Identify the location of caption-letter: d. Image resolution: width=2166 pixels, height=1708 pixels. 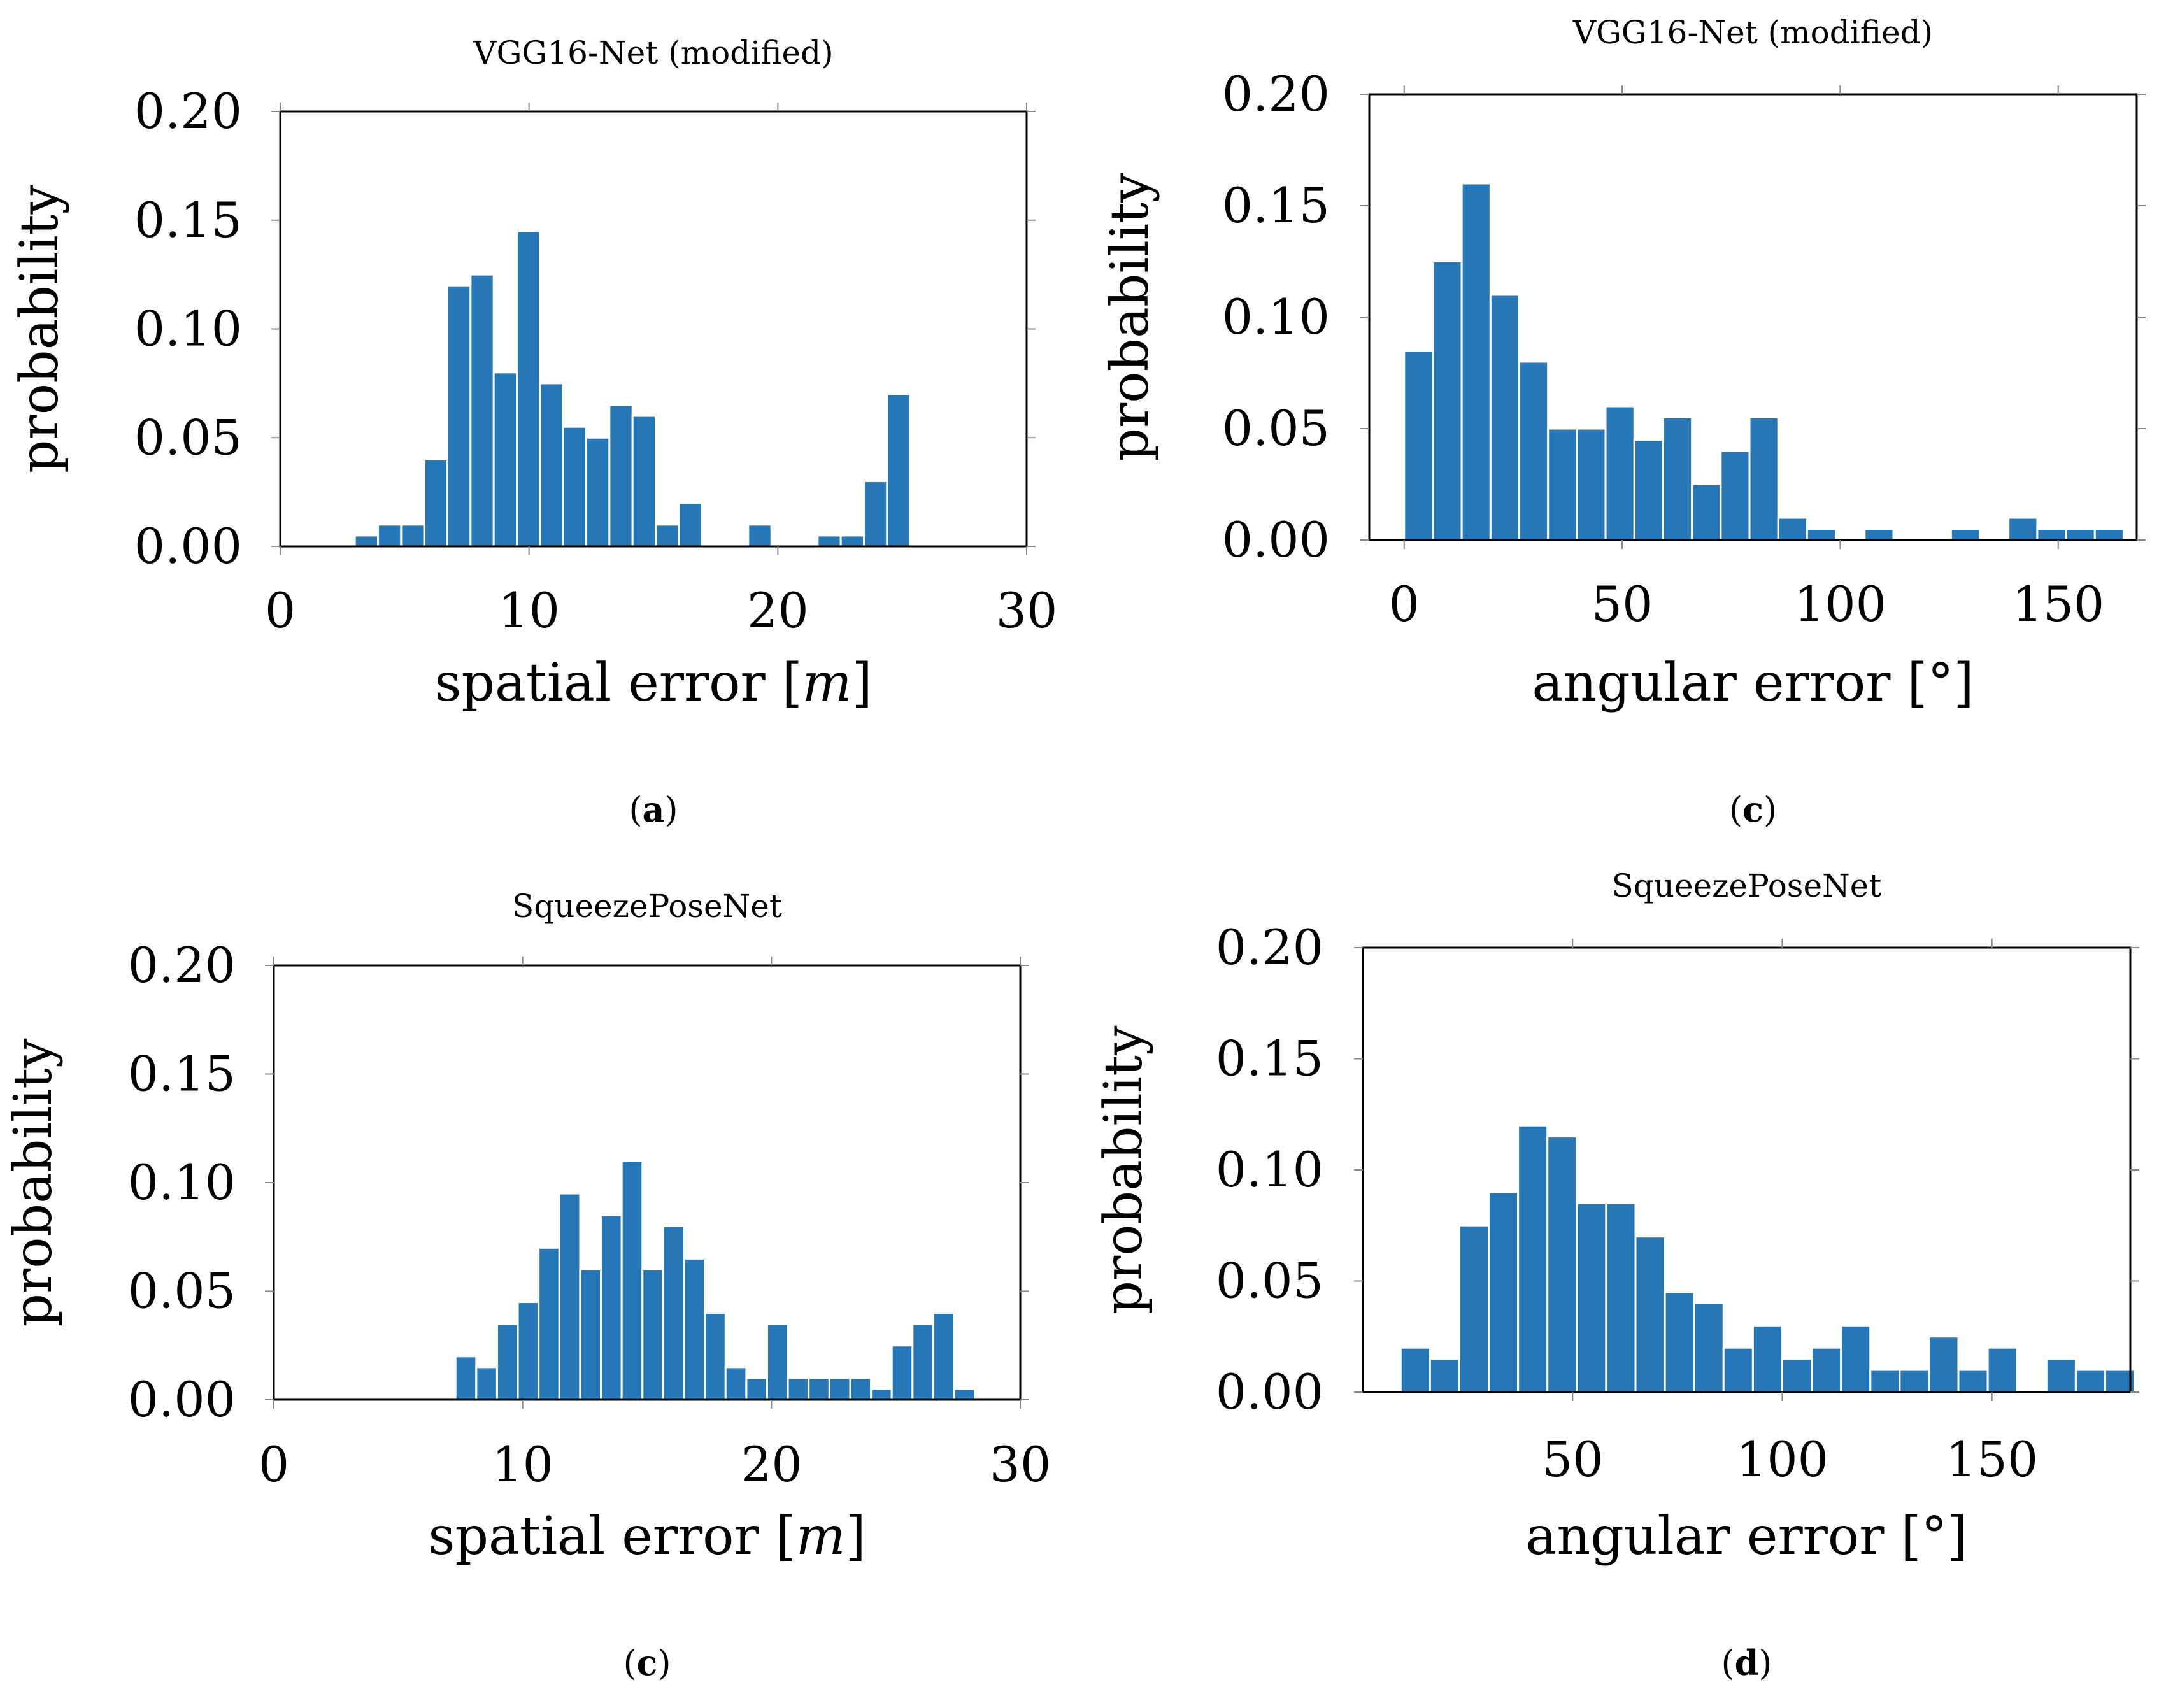
(1747, 1662).